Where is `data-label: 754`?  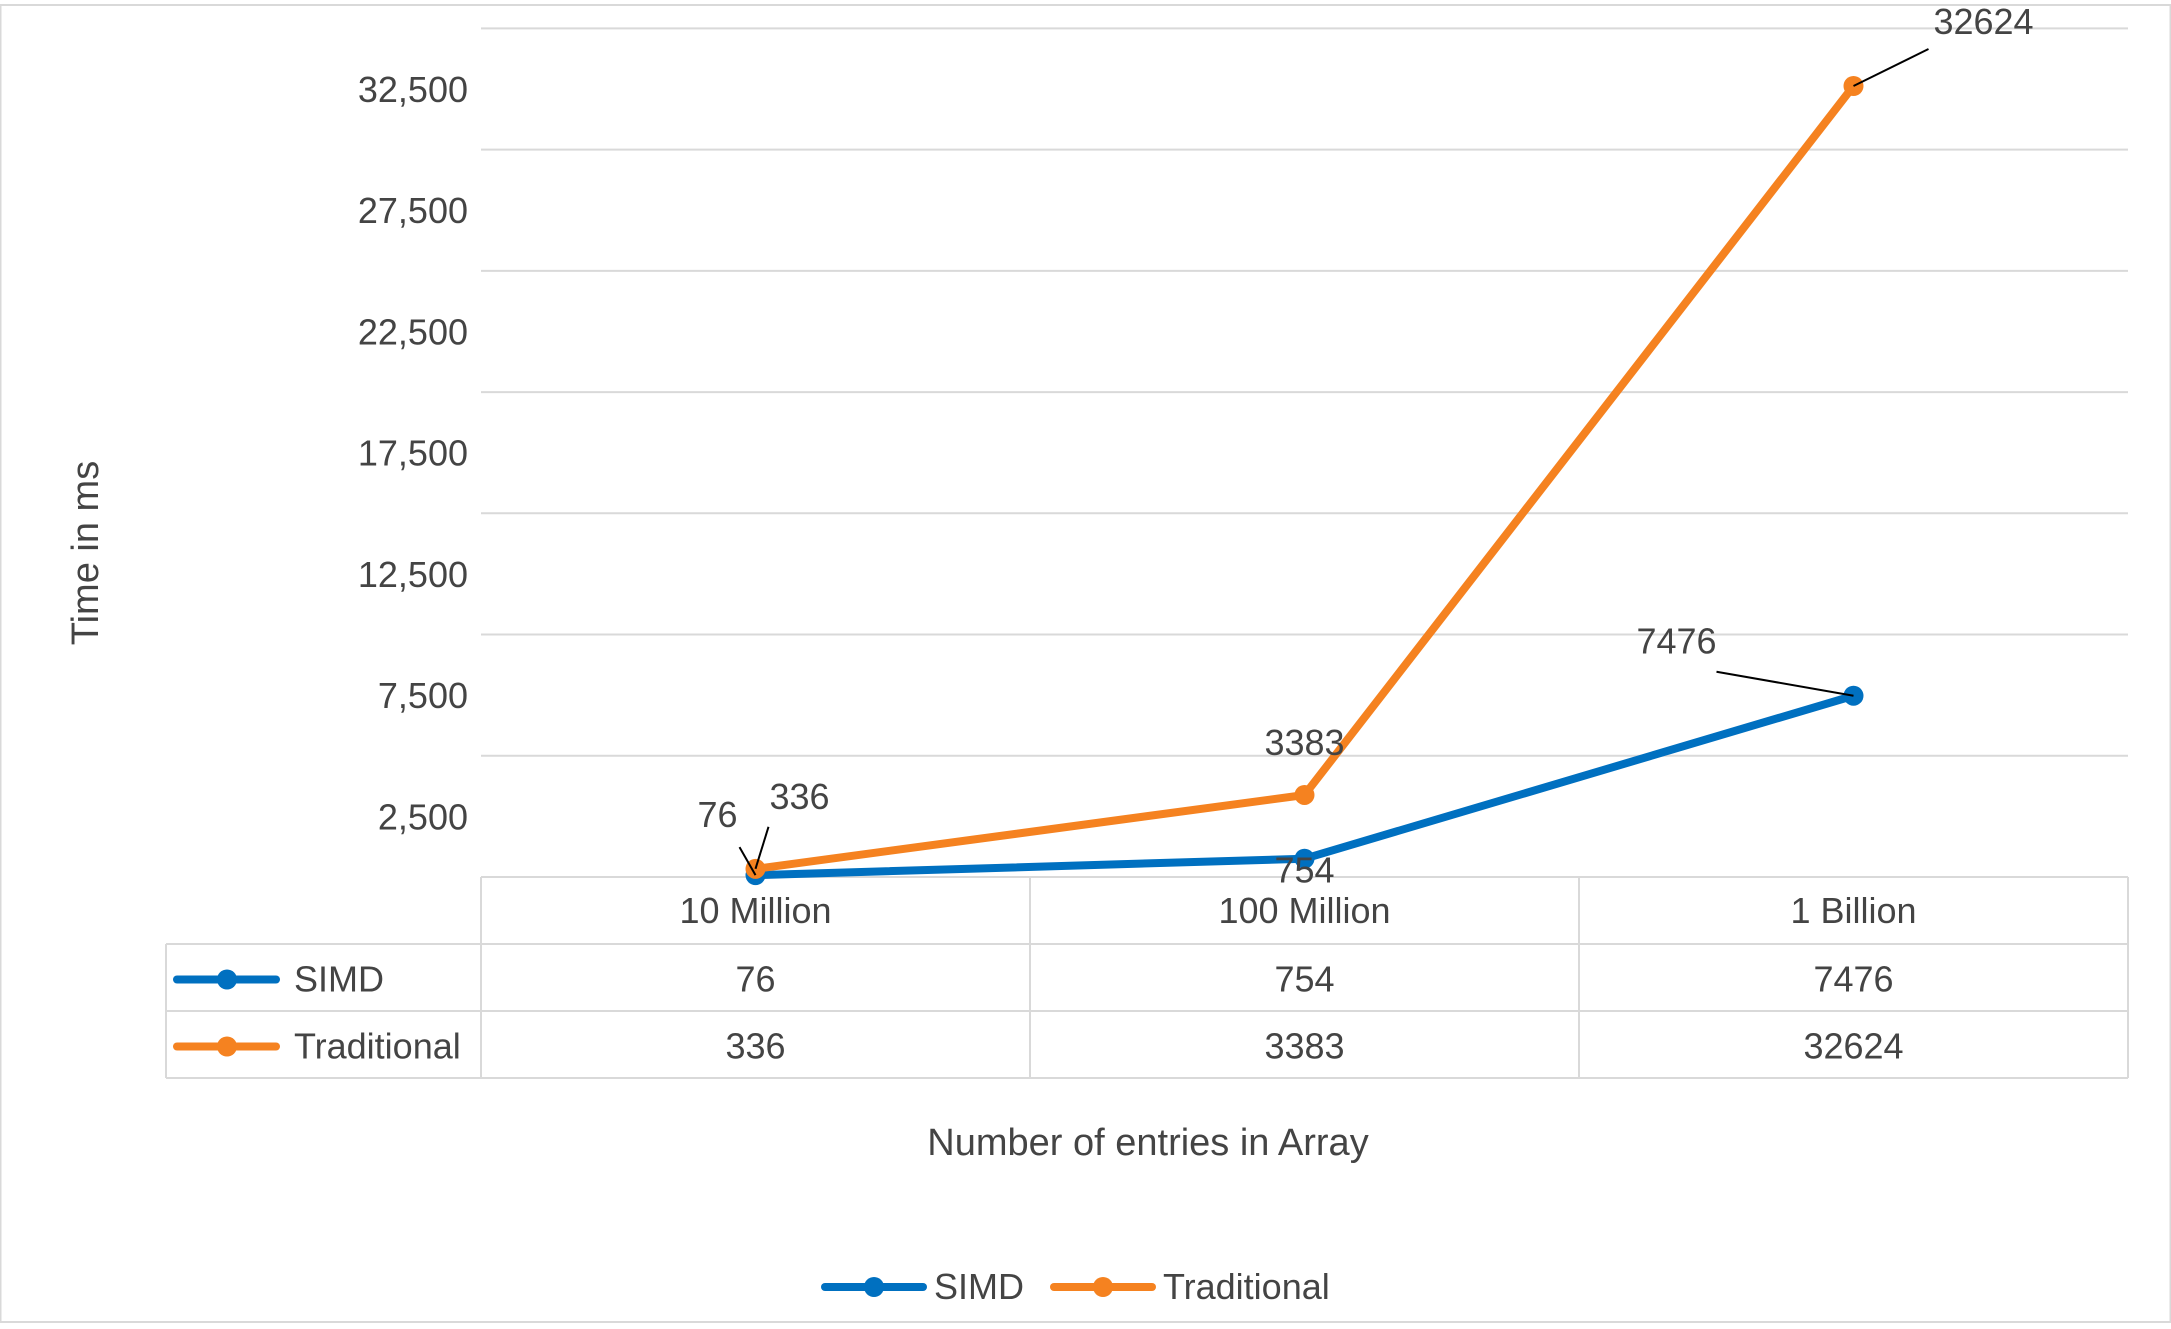
data-label: 754 is located at coordinates (1304, 870).